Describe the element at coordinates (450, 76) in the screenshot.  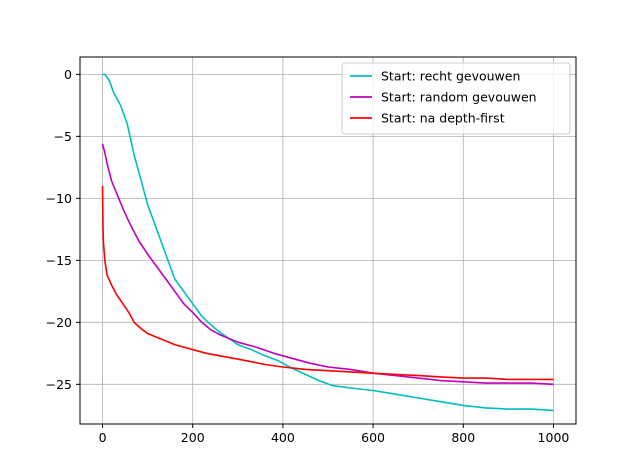
I see `legend-label: Start: recht gevouwen` at that location.